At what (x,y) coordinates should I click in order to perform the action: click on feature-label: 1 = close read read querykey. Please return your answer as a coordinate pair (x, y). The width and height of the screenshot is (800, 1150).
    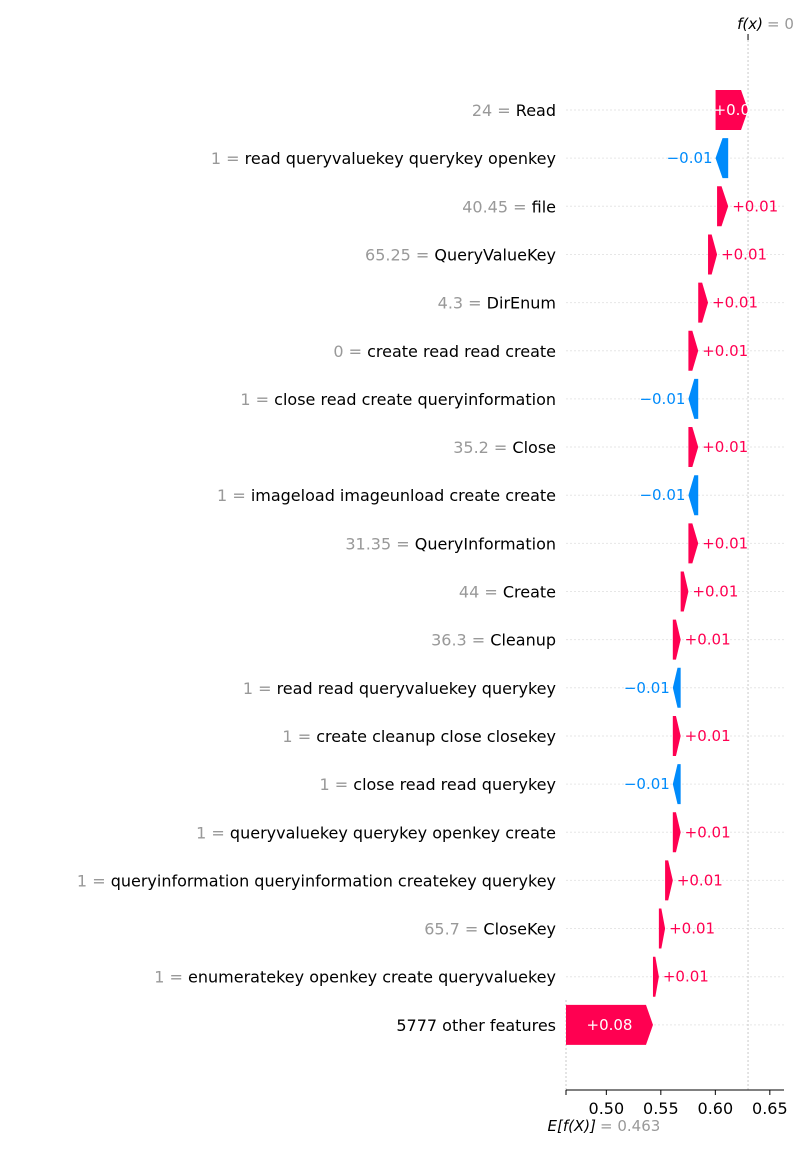
    Looking at the image, I should click on (438, 784).